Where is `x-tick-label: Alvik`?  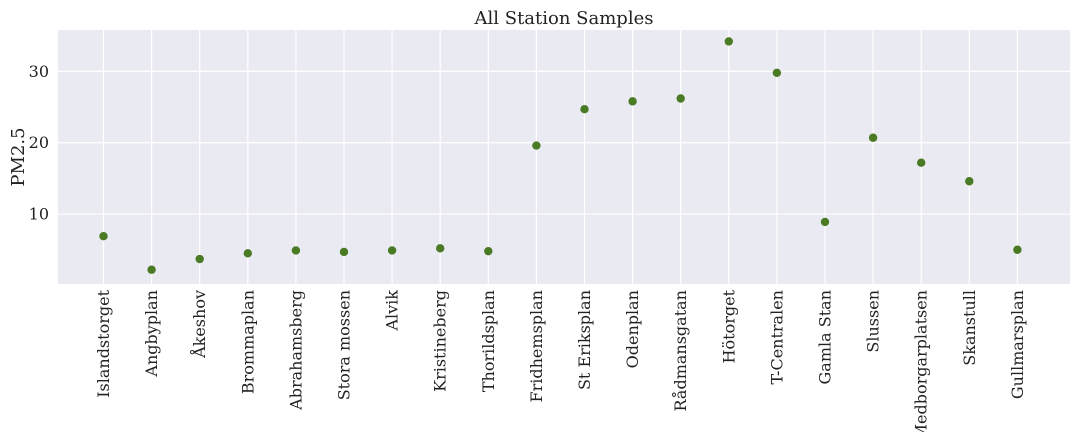 x-tick-label: Alvik is located at coordinates (392, 311).